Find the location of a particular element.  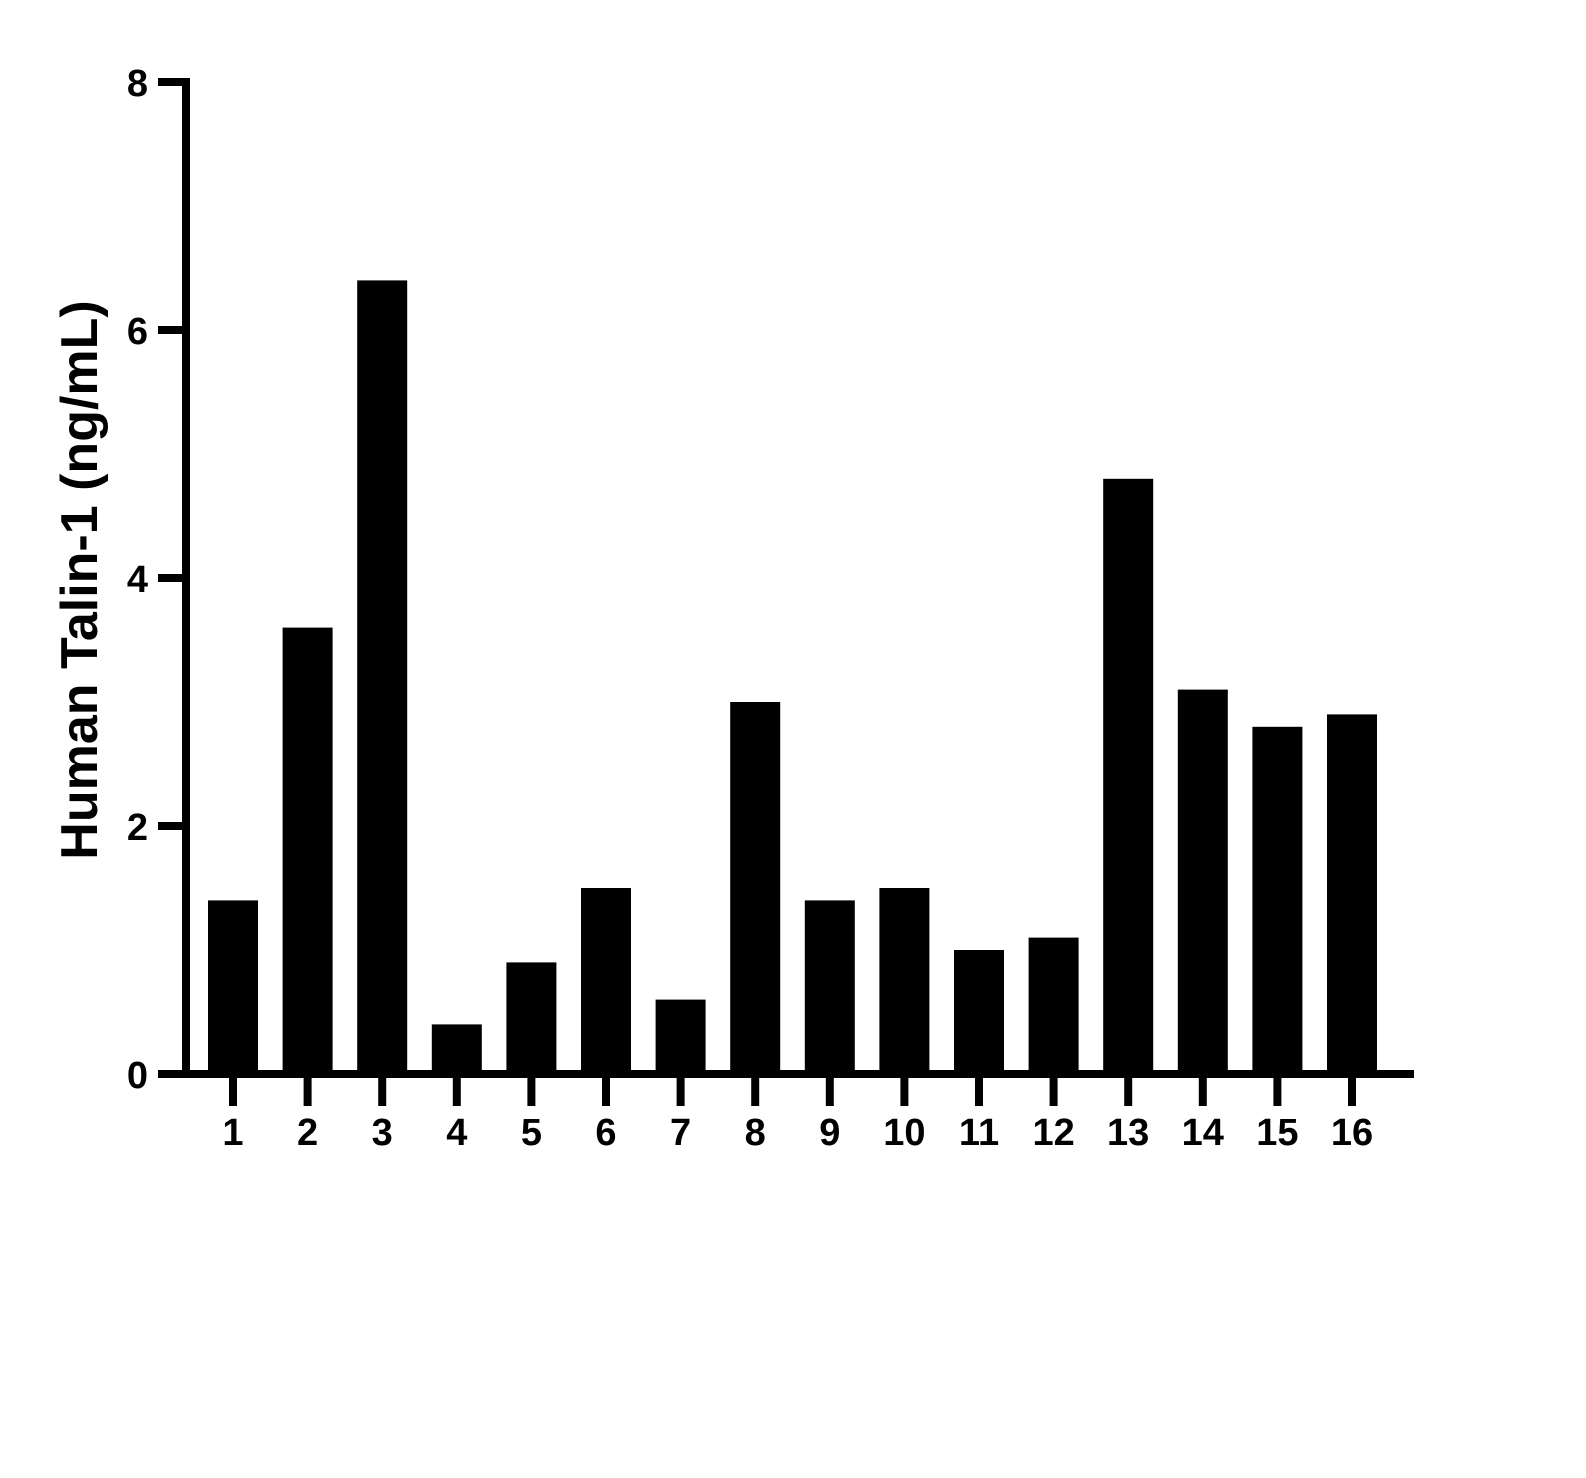

y-ticks: 0 2 4 6 8 is located at coordinates (156, 580).